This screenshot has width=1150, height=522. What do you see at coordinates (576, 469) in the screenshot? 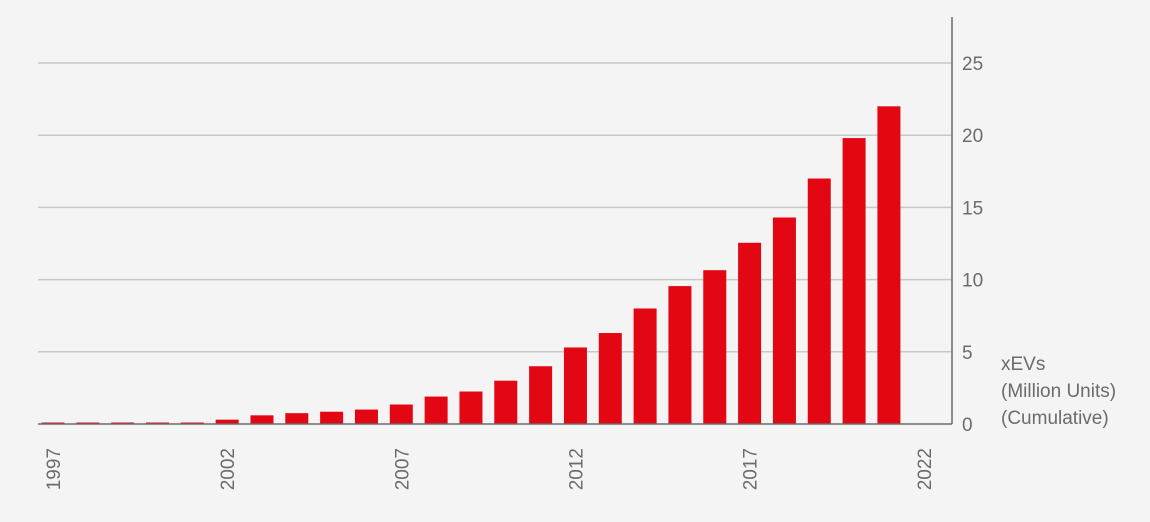
I see `x-tick-label: 2012` at bounding box center [576, 469].